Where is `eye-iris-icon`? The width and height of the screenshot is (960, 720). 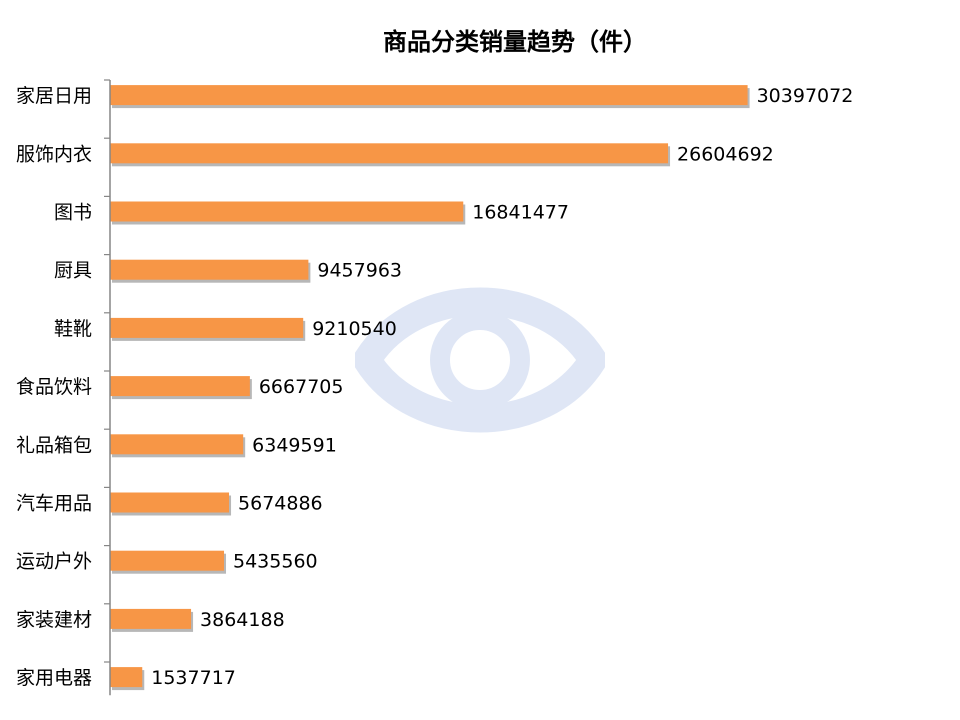
eye-iris-icon is located at coordinates (480, 360).